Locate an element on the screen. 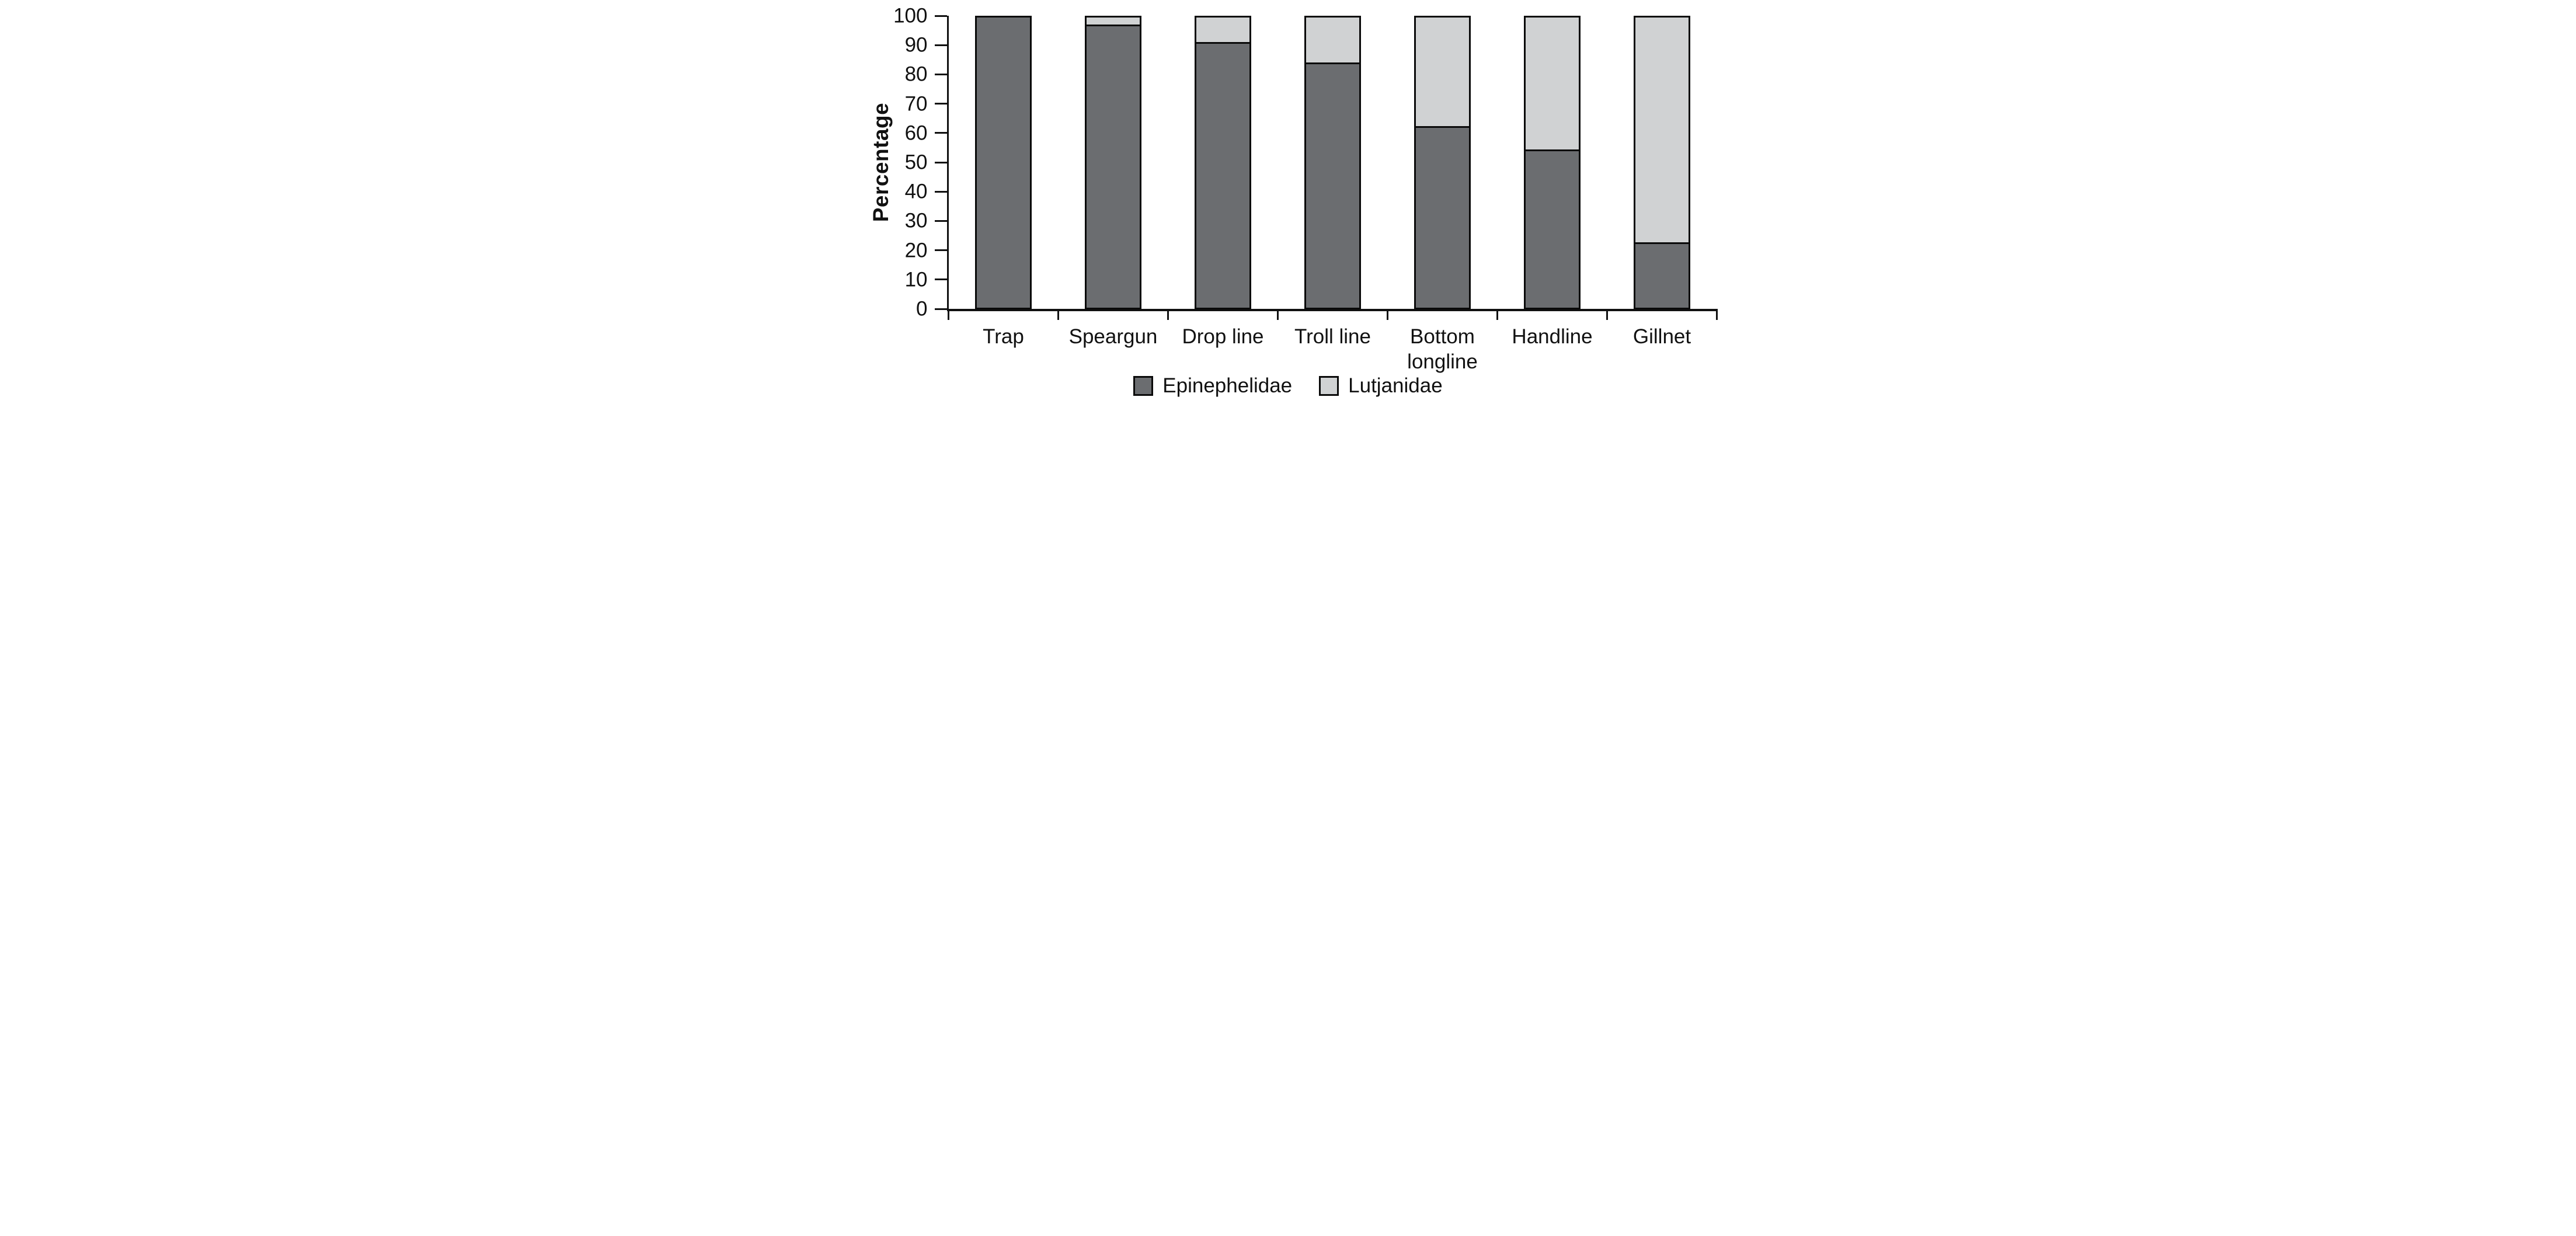 This screenshot has width=2576, height=1236. legend-label-epinephelidae: Epinephelidae is located at coordinates (1227, 385).